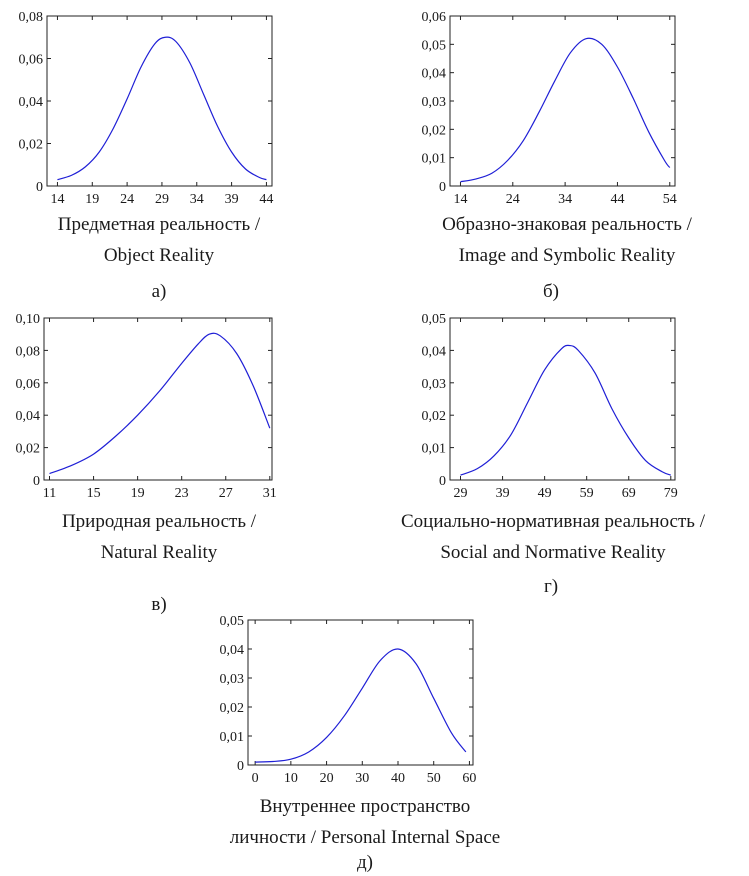  What do you see at coordinates (49, 493) in the screenshot?
I see `x-tick-label: 11` at bounding box center [49, 493].